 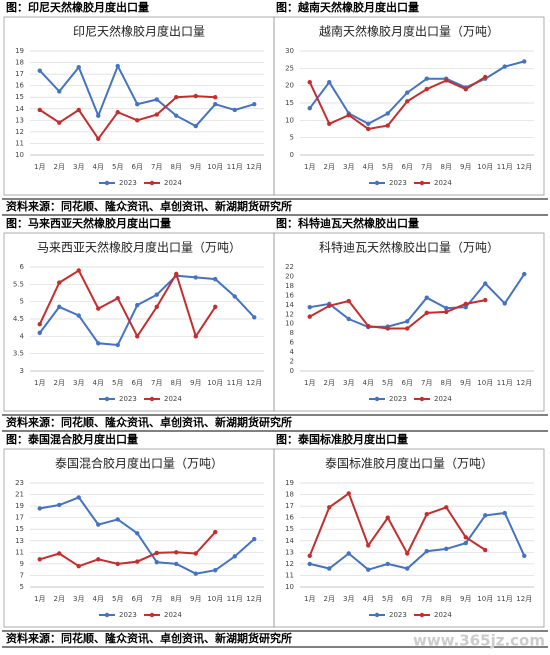 I want to click on y-tick-label: 9, so click(x=22, y=564).